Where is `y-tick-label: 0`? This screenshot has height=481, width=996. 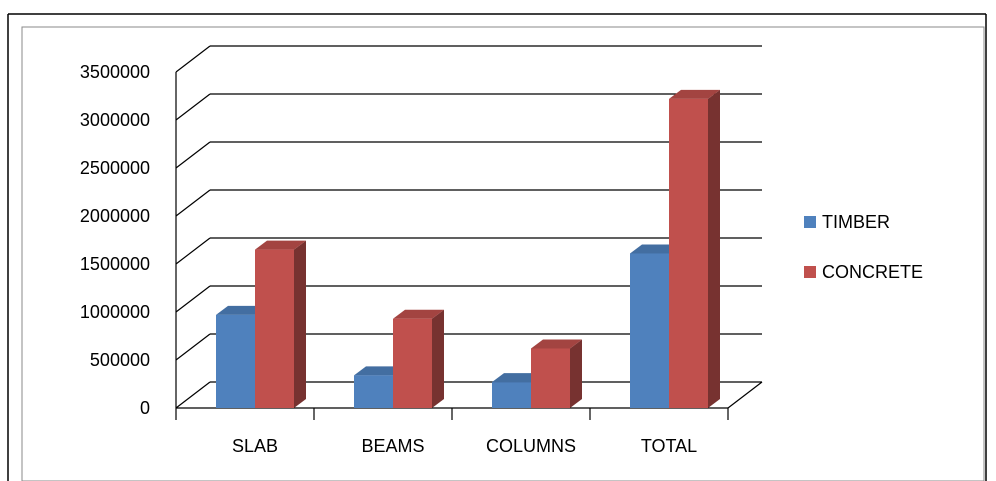
y-tick-label: 0 is located at coordinates (145, 408).